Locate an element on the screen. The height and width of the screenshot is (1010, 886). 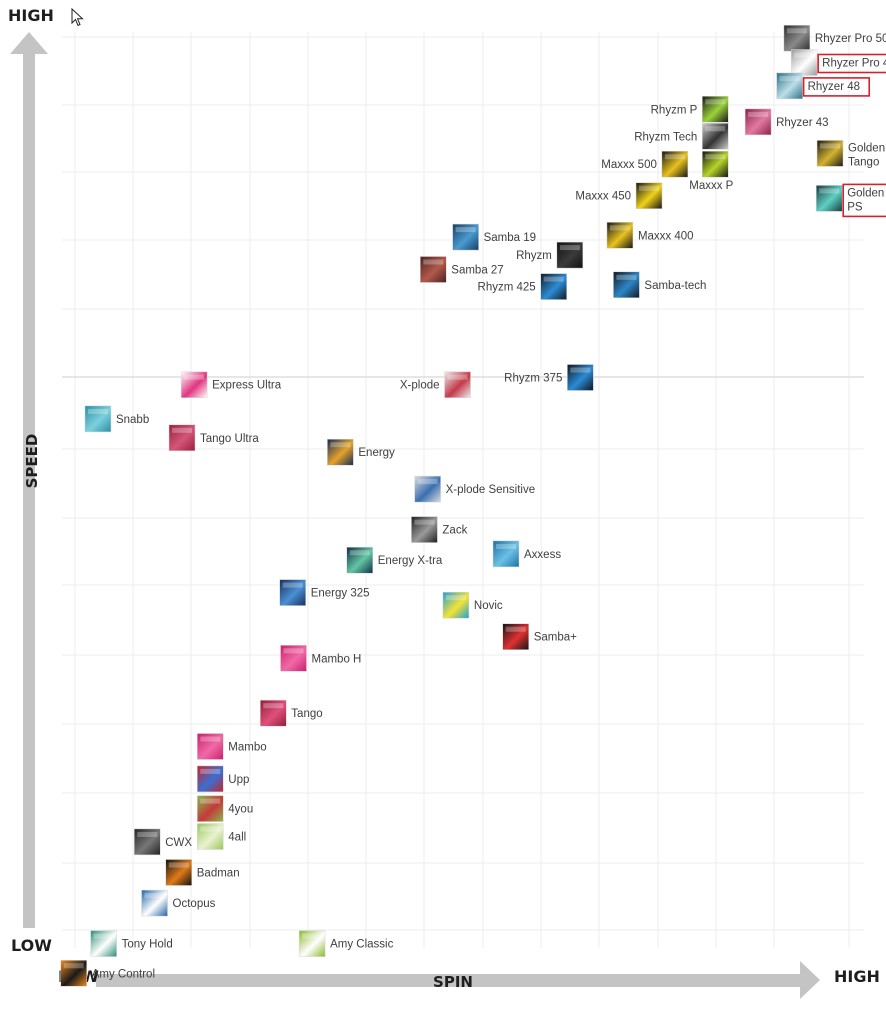
rubber-point: Golden TangoPS is located at coordinates (850, 200).